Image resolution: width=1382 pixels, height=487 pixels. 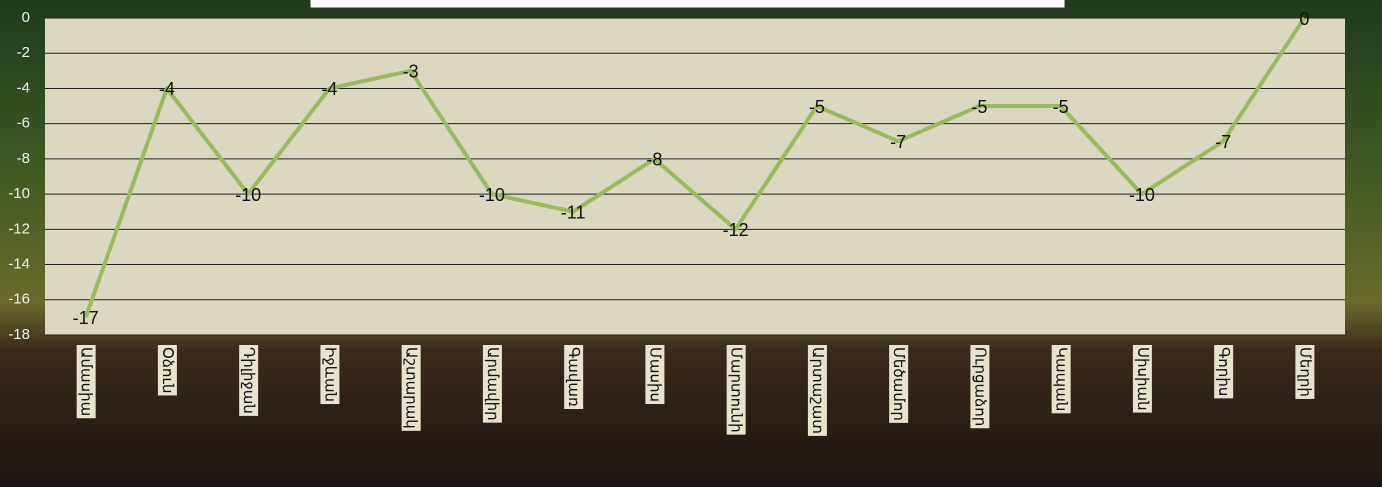 I want to click on x-tick: Արմավիր, so click(x=492, y=384).